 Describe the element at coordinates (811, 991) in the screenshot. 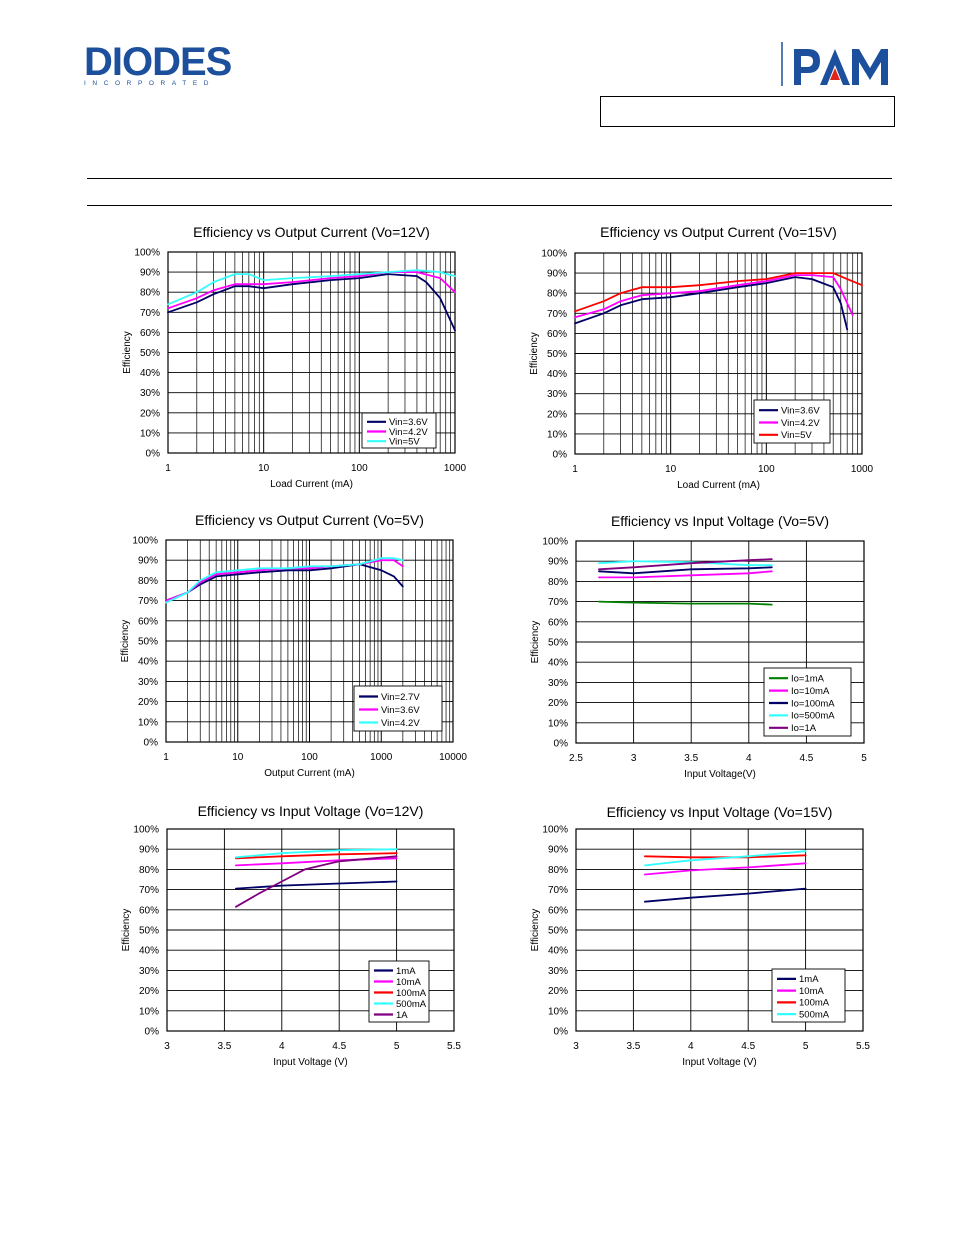

I see `legend-label: 10mA` at that location.